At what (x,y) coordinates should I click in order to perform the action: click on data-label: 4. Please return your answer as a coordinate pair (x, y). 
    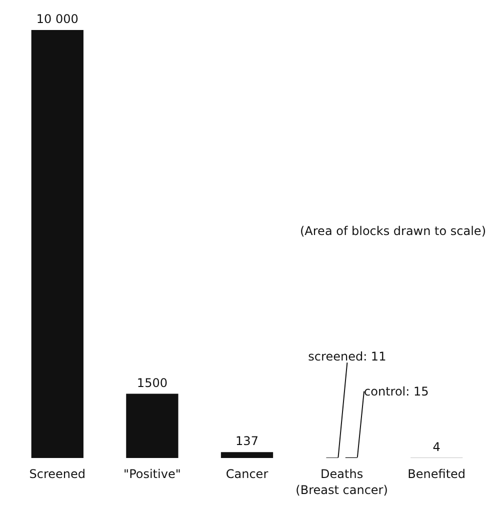
    Looking at the image, I should click on (436, 447).